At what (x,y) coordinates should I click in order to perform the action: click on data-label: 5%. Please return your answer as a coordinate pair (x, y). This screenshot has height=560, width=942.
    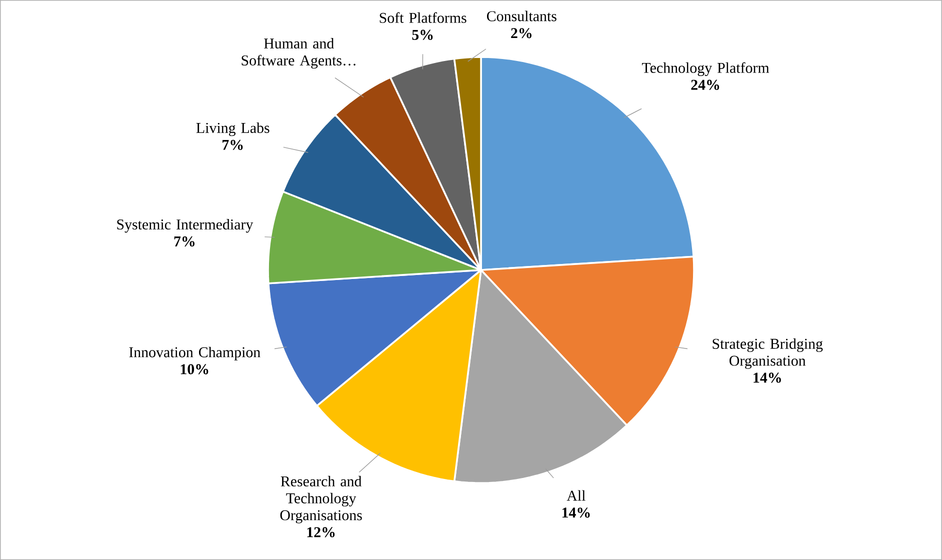
    Looking at the image, I should click on (422, 35).